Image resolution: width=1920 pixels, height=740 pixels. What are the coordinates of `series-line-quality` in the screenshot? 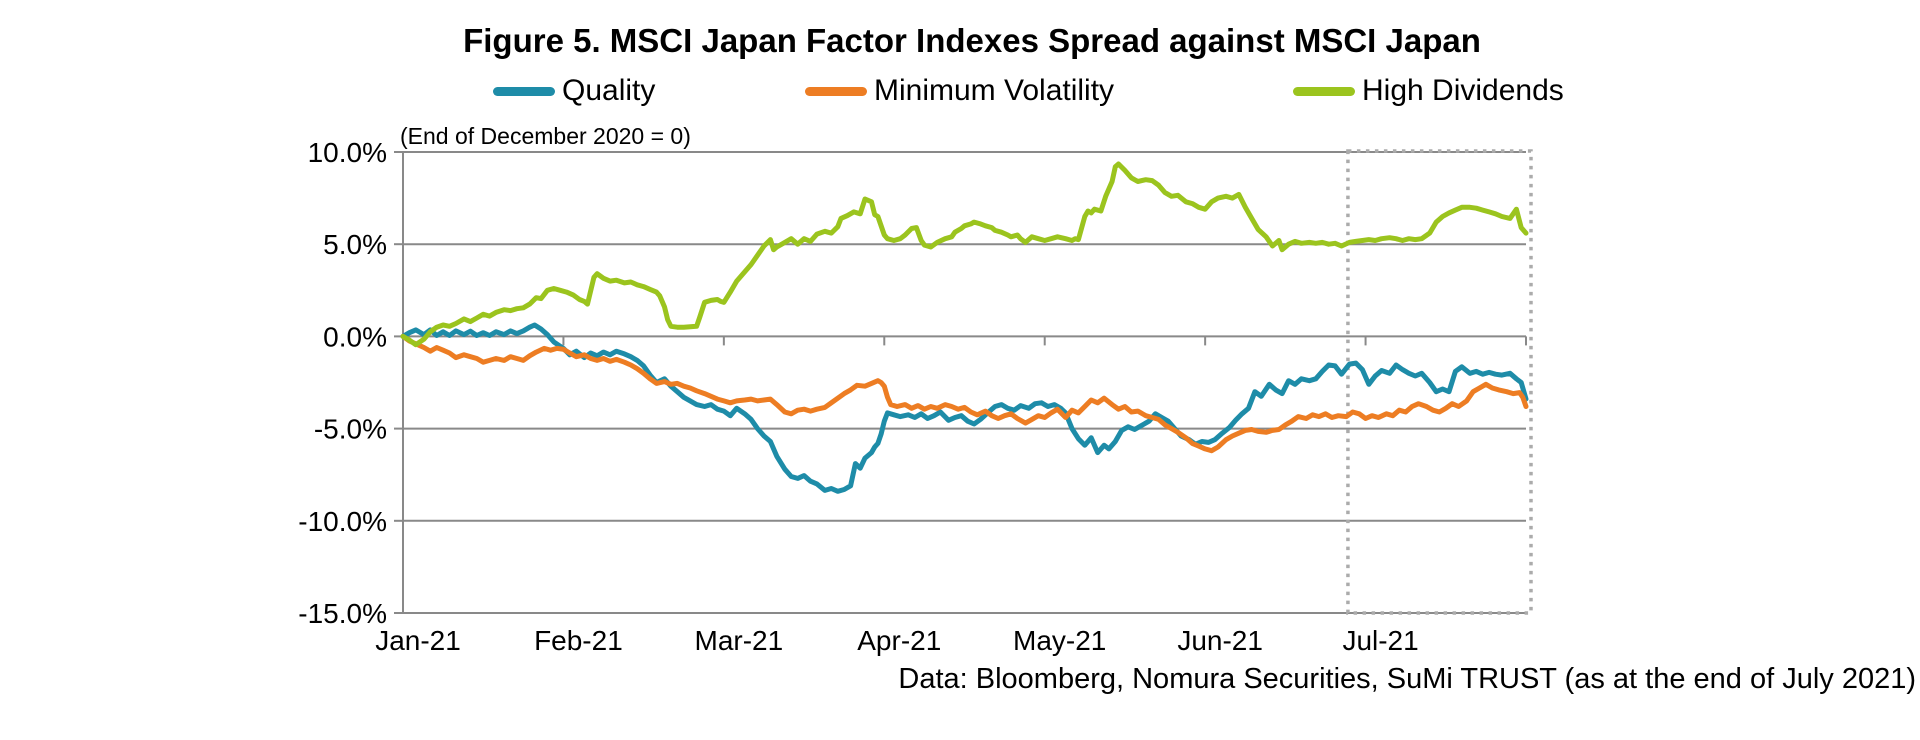 It's located at (964, 408).